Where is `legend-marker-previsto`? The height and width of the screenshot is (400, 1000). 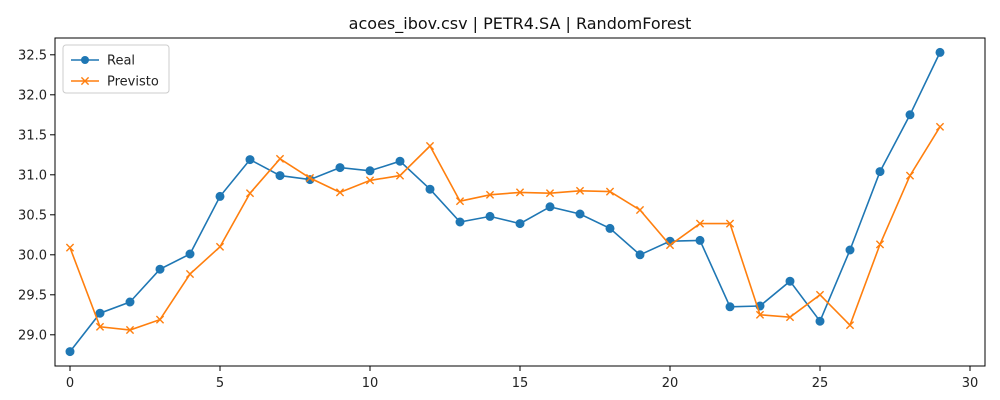 legend-marker-previsto is located at coordinates (85, 81).